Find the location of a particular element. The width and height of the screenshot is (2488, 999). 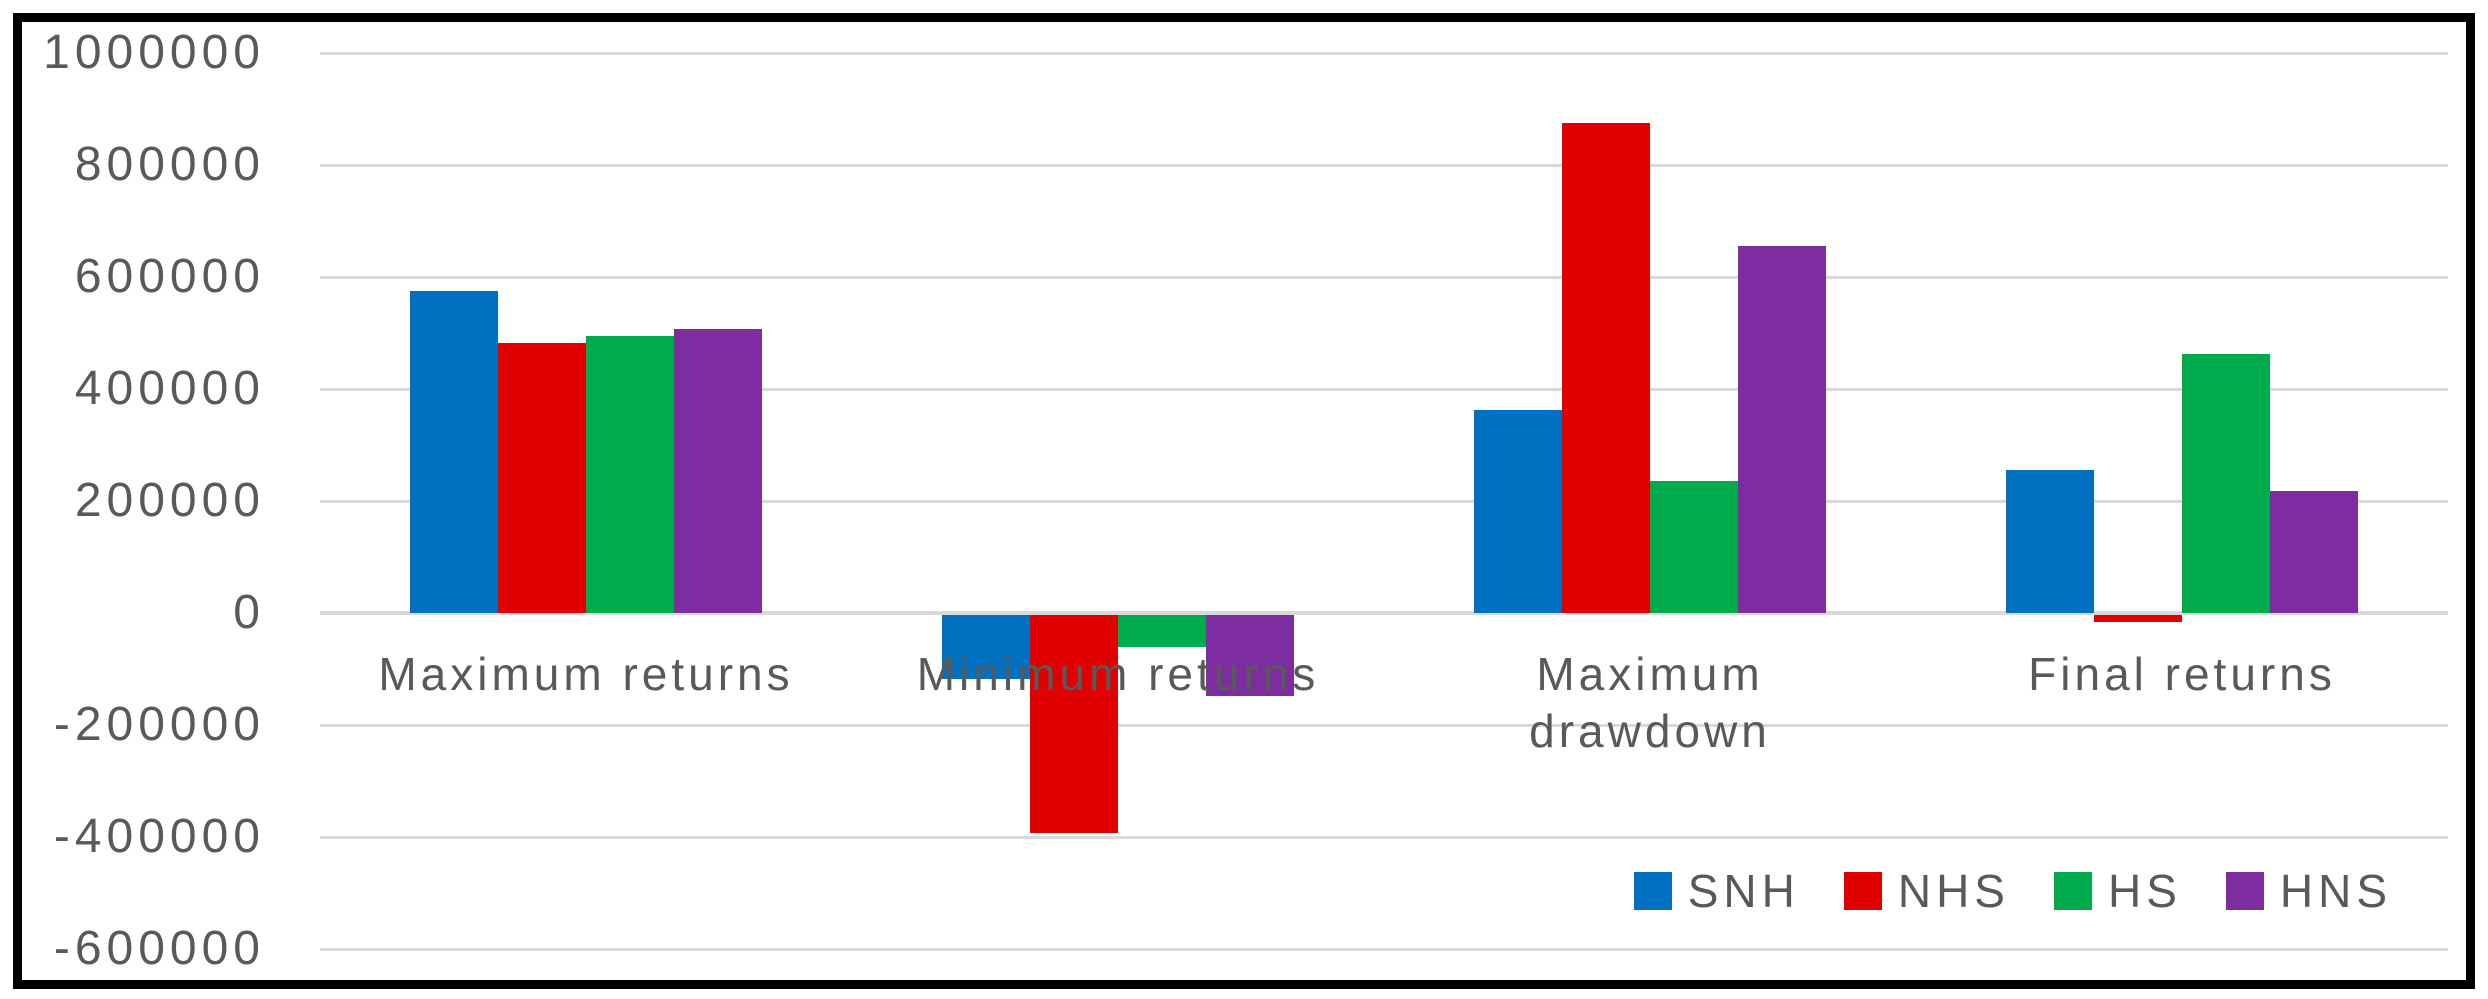

legend-item-nhs: NHS is located at coordinates (1926, 891).